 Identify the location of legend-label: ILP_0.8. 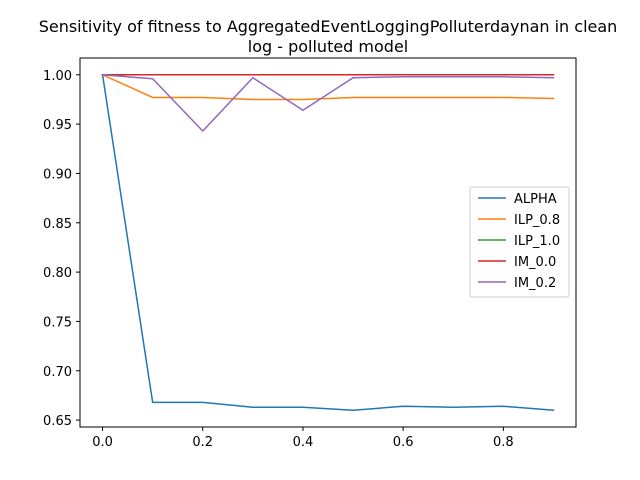
(537, 220).